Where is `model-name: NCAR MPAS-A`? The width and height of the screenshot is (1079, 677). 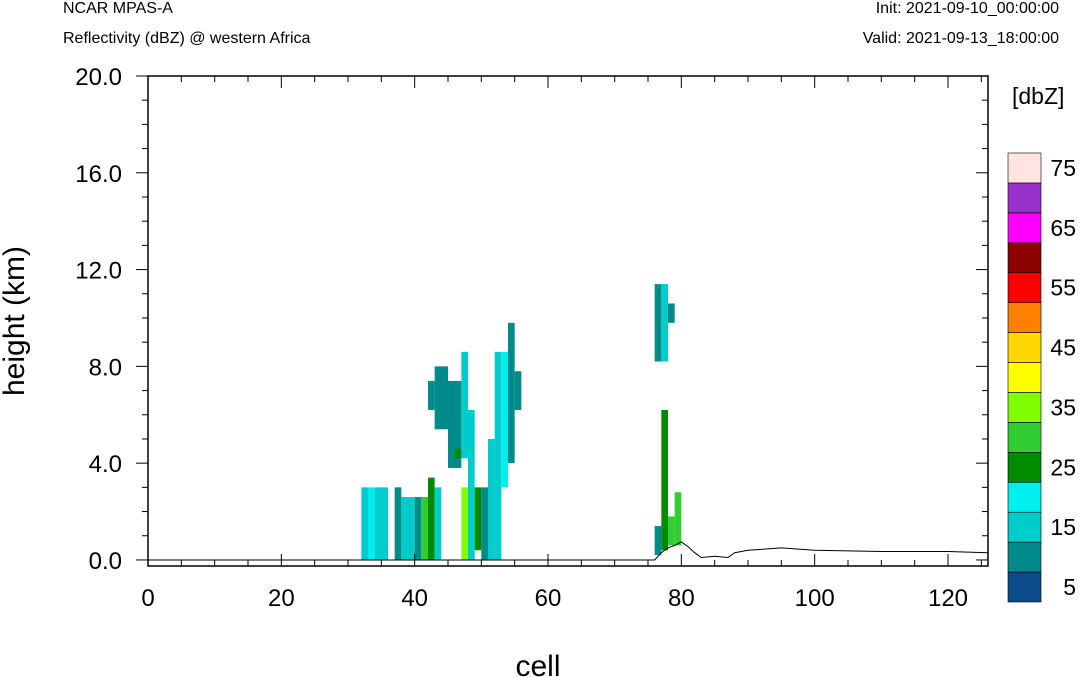 model-name: NCAR MPAS-A is located at coordinates (118, 8).